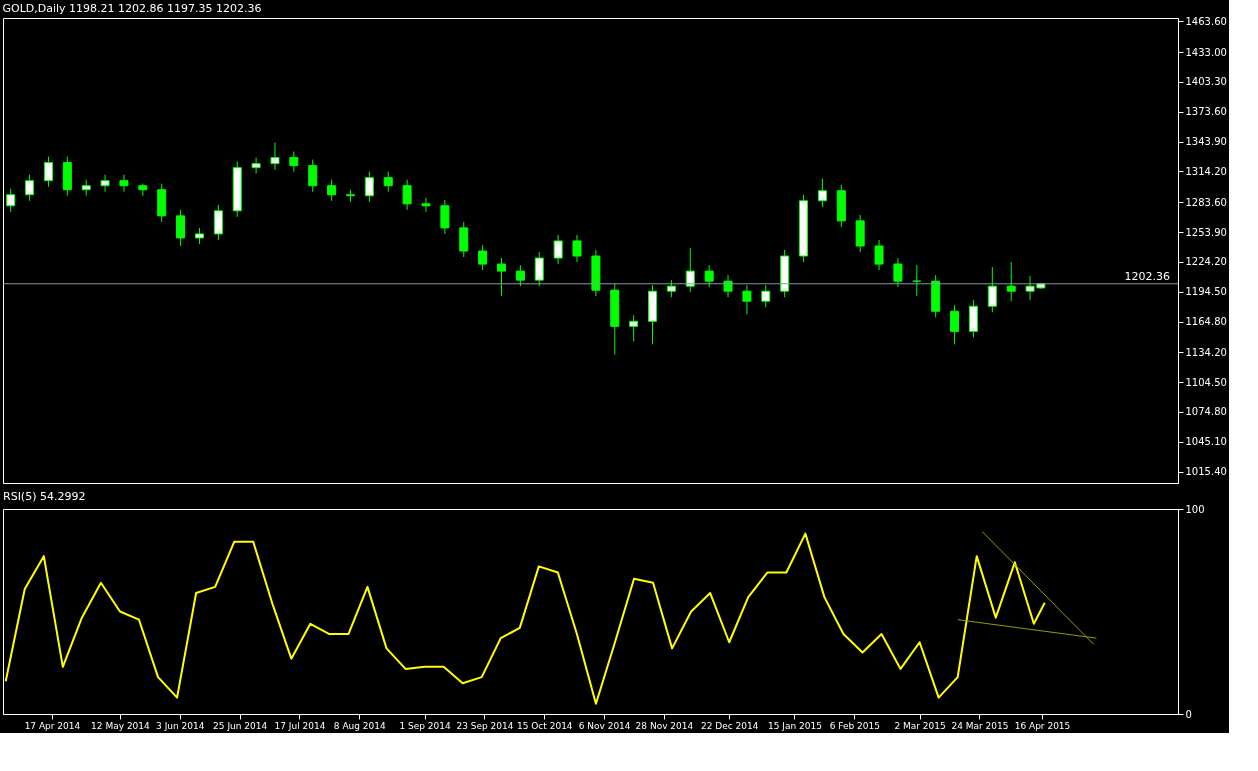  I want to click on y-tick-label: 1164.80, so click(1206, 322).